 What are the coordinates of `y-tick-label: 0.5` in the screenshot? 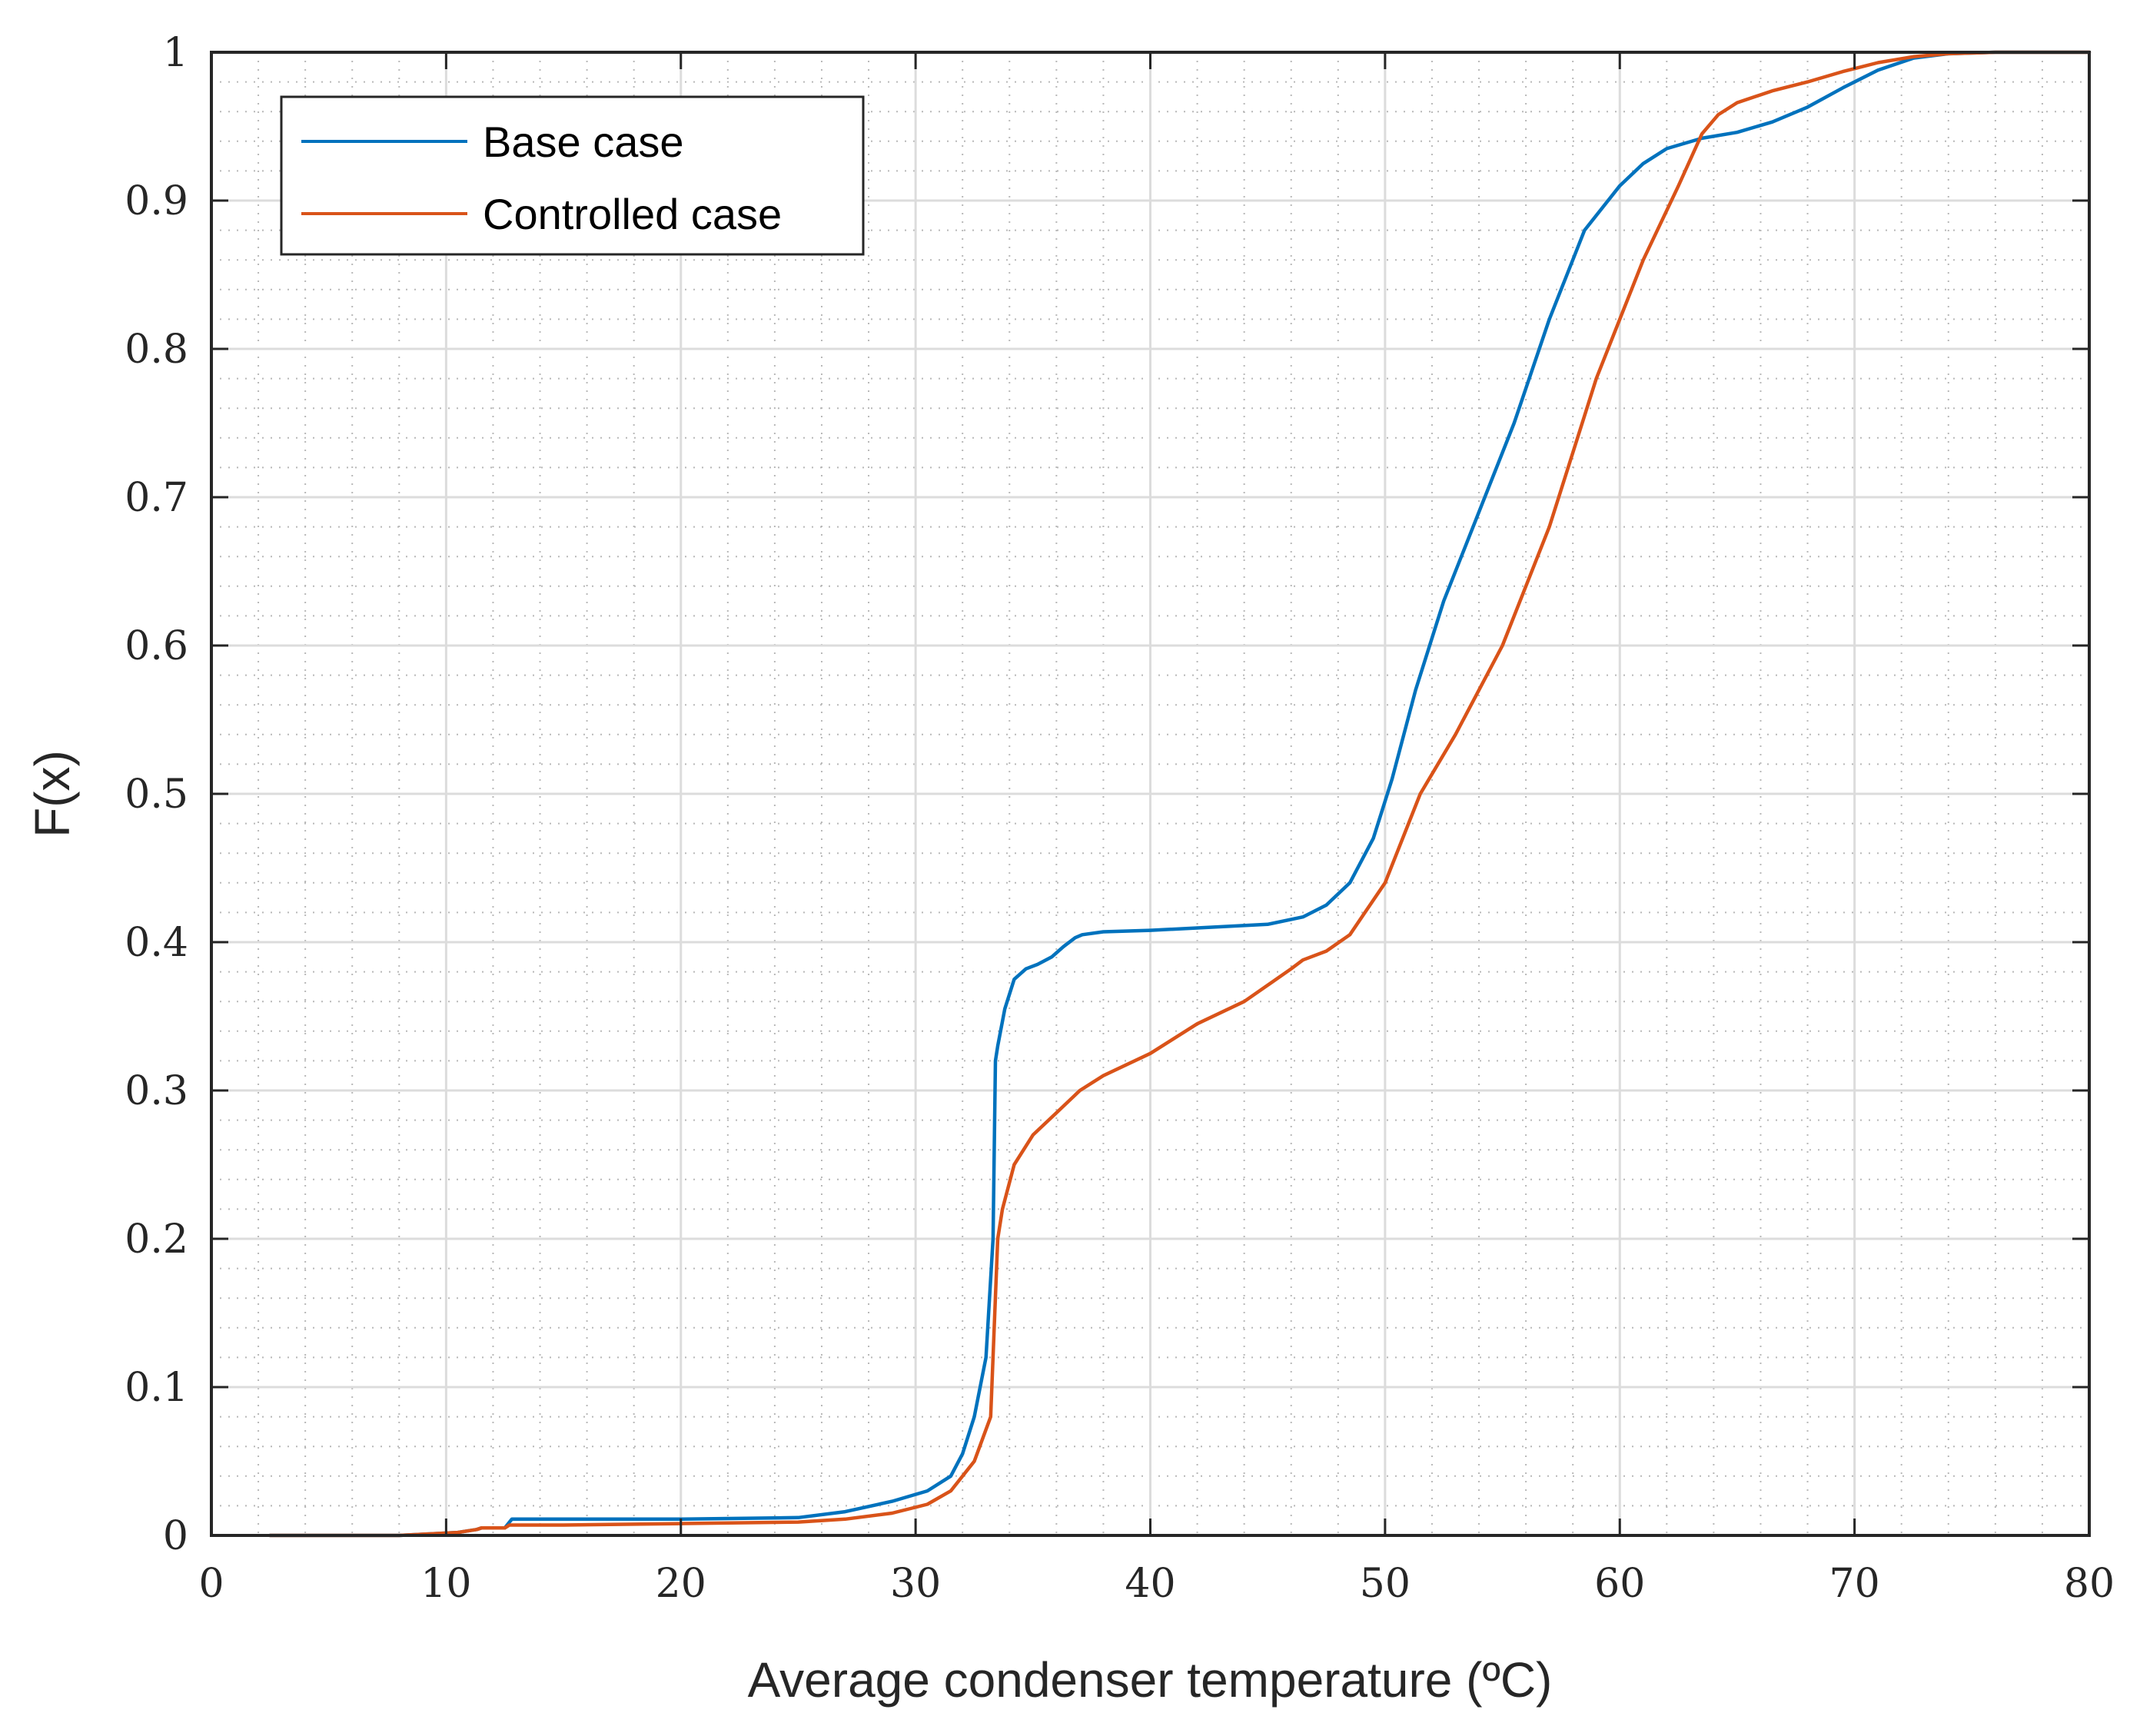 It's located at (156, 795).